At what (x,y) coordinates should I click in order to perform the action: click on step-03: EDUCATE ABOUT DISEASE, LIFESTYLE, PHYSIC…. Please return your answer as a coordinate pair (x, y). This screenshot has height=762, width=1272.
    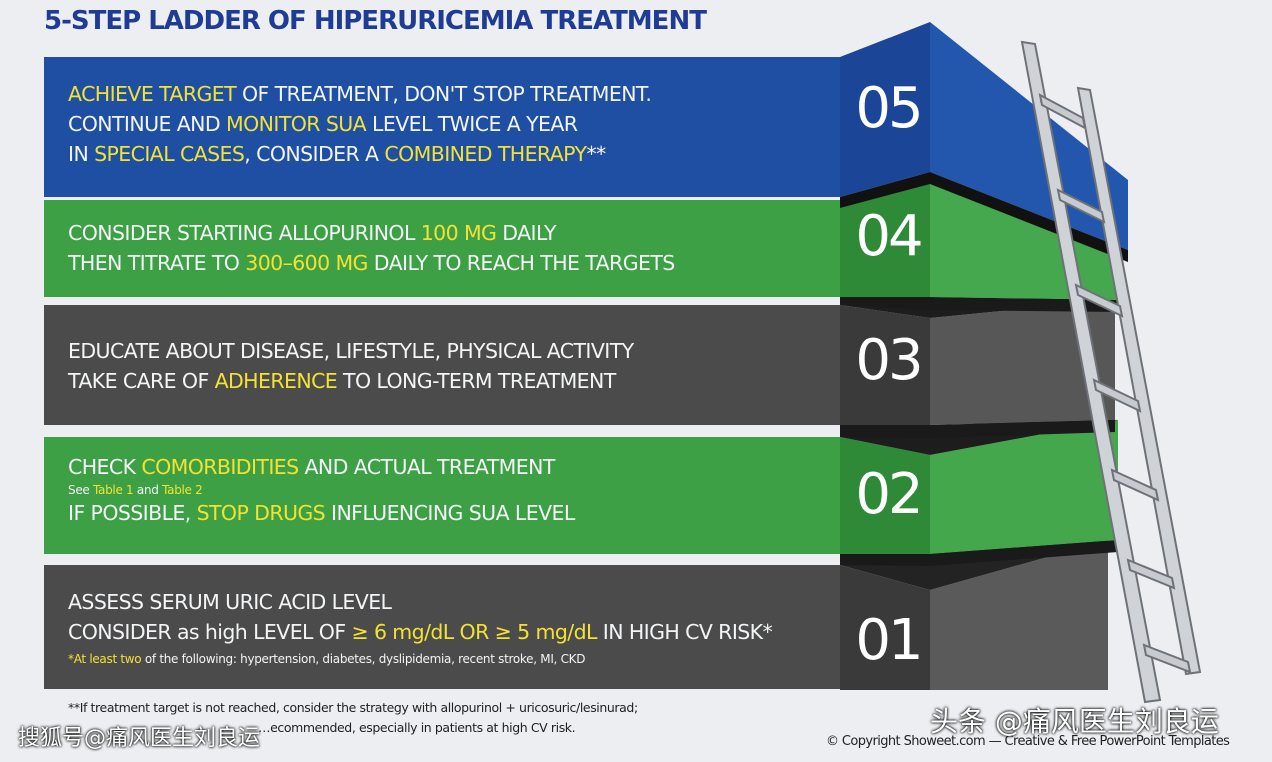
    Looking at the image, I should click on (442, 365).